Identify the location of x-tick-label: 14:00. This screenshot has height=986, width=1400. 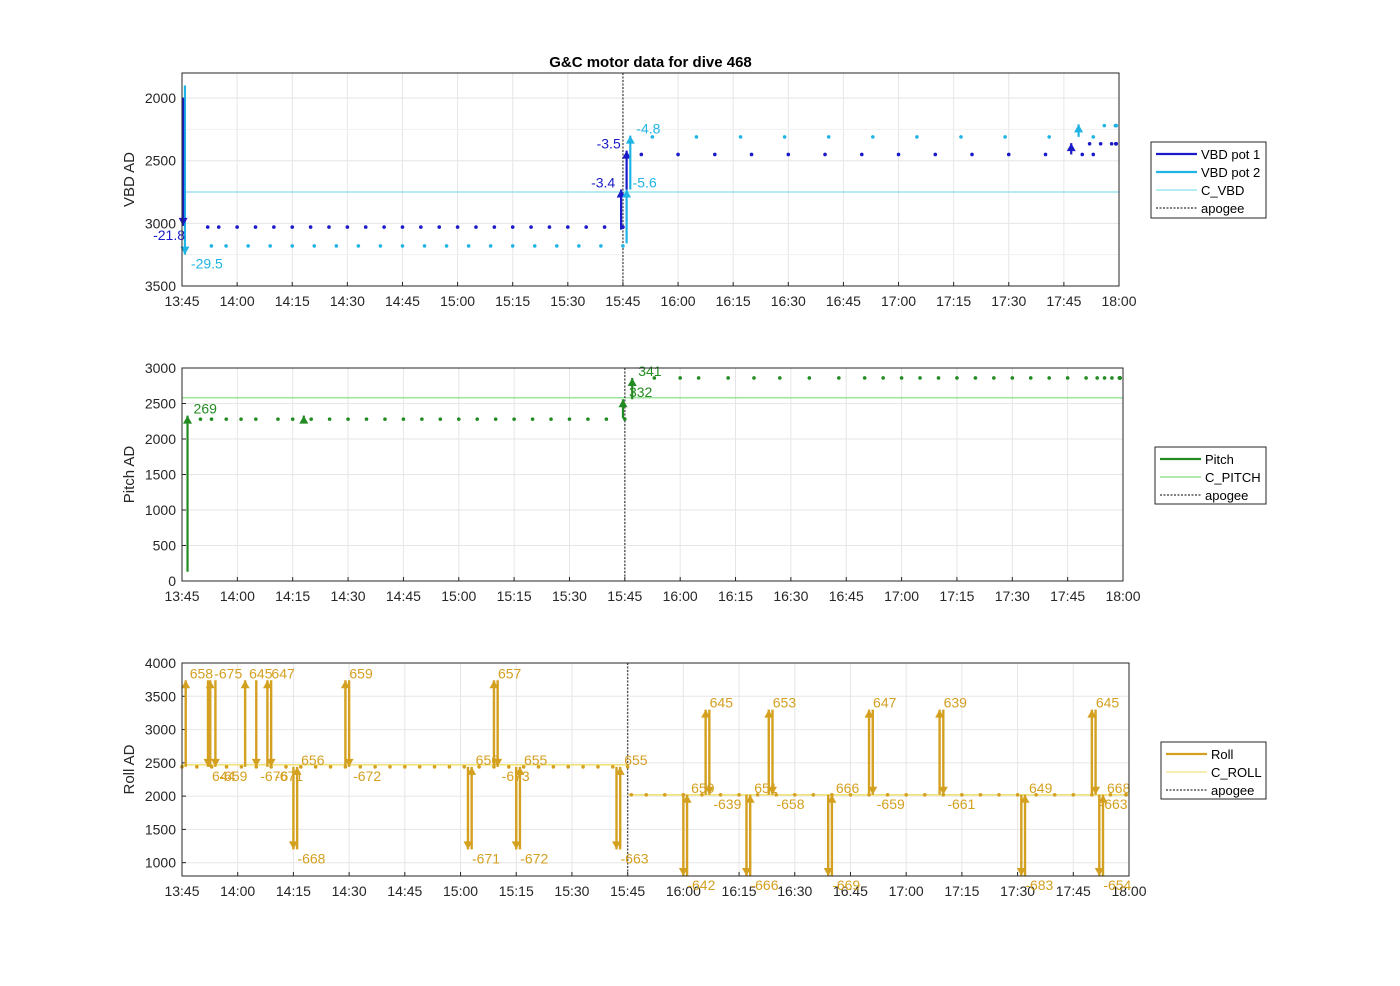
(237, 891).